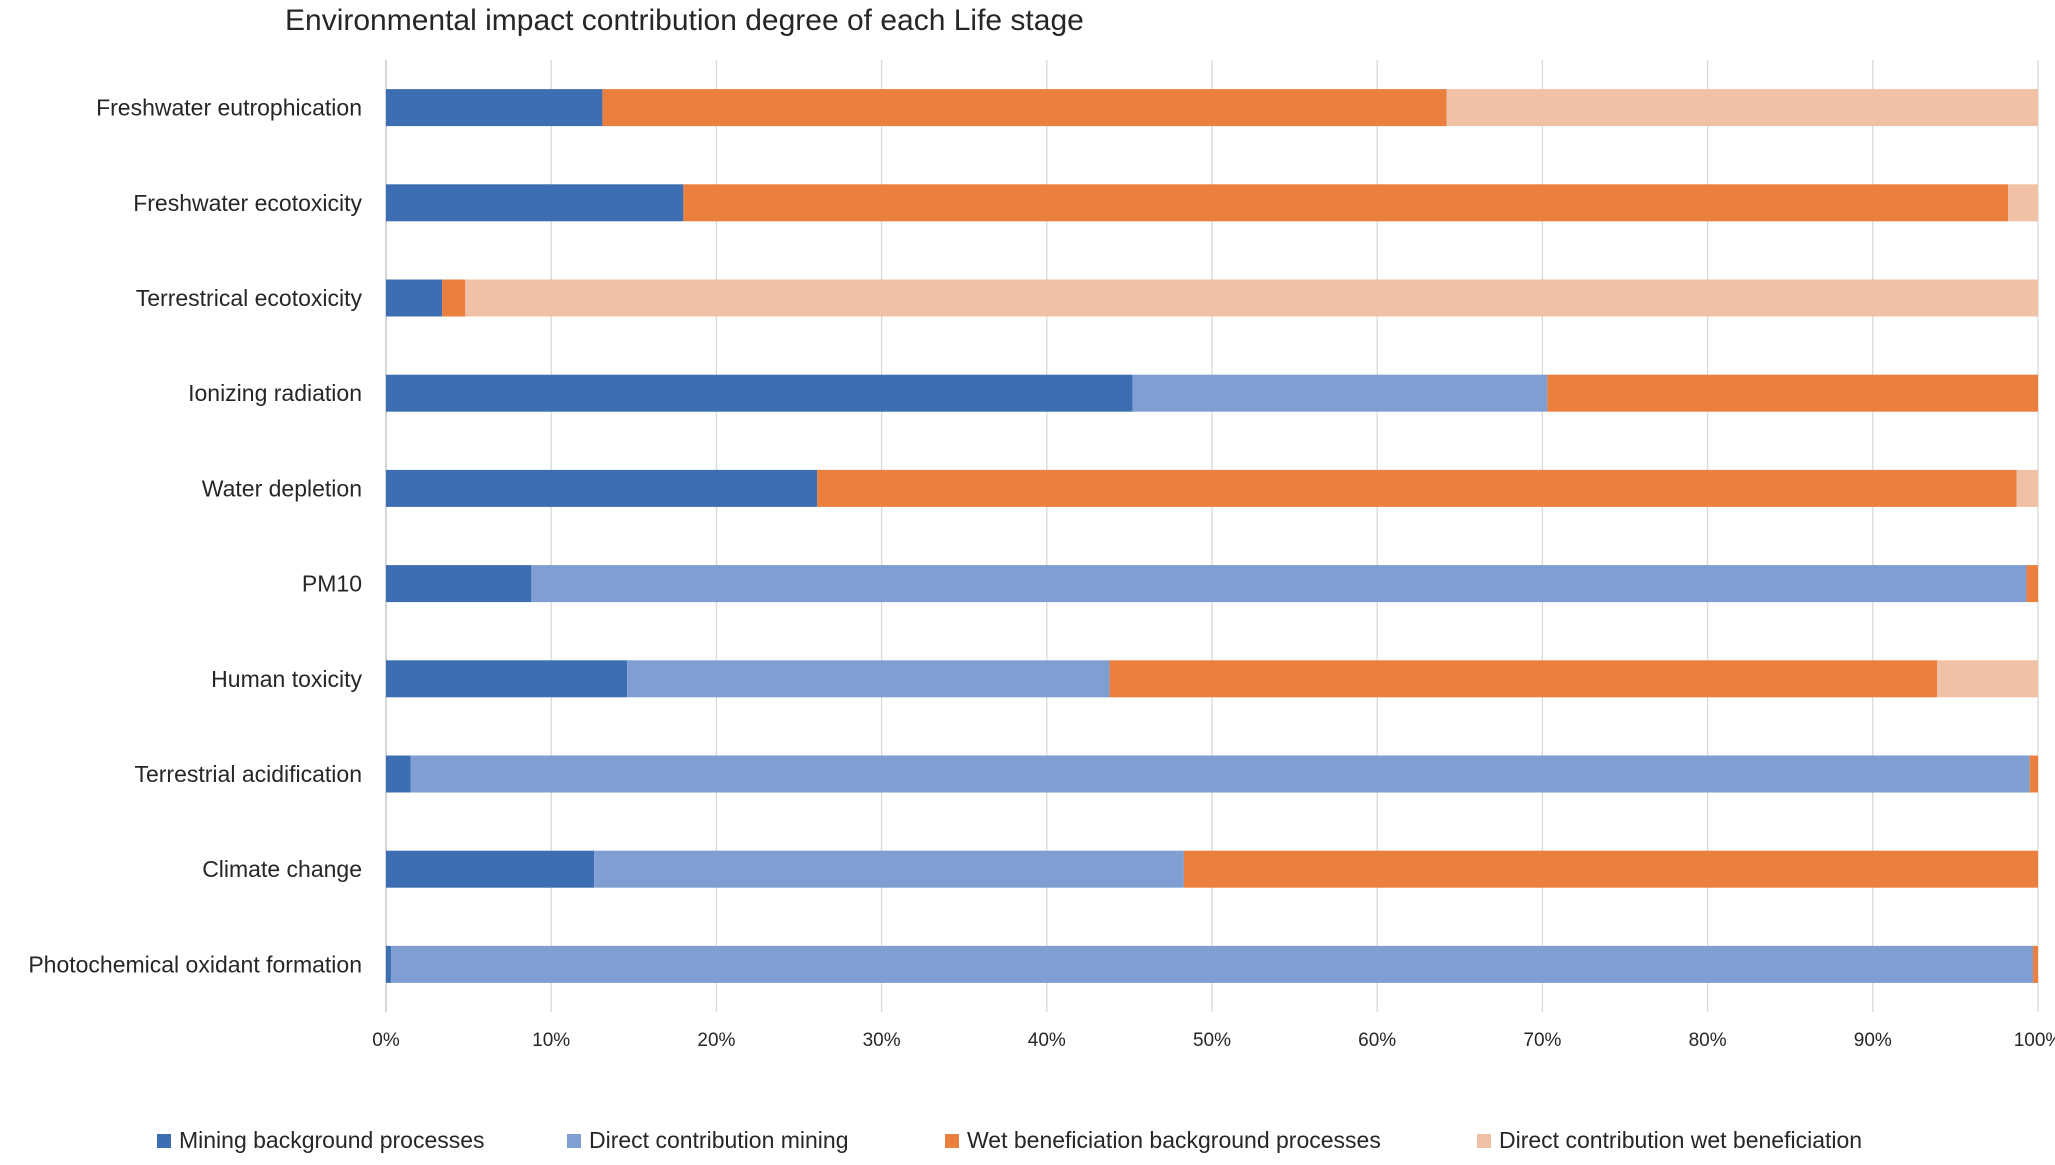 The width and height of the screenshot is (2055, 1165). I want to click on x-tick-label: 50%, so click(1212, 1040).